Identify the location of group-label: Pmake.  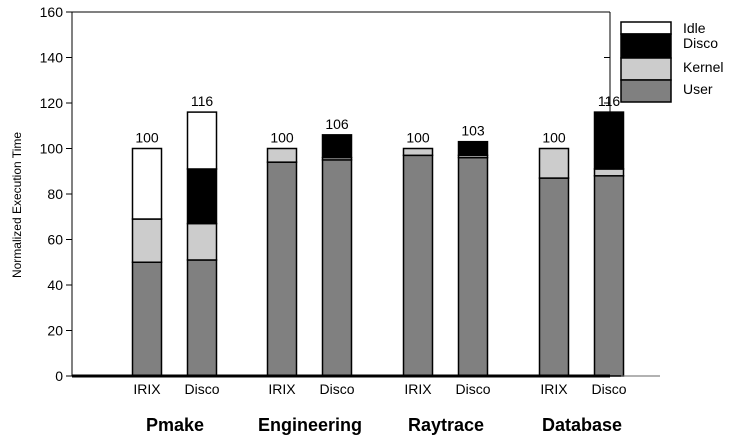
(175, 425).